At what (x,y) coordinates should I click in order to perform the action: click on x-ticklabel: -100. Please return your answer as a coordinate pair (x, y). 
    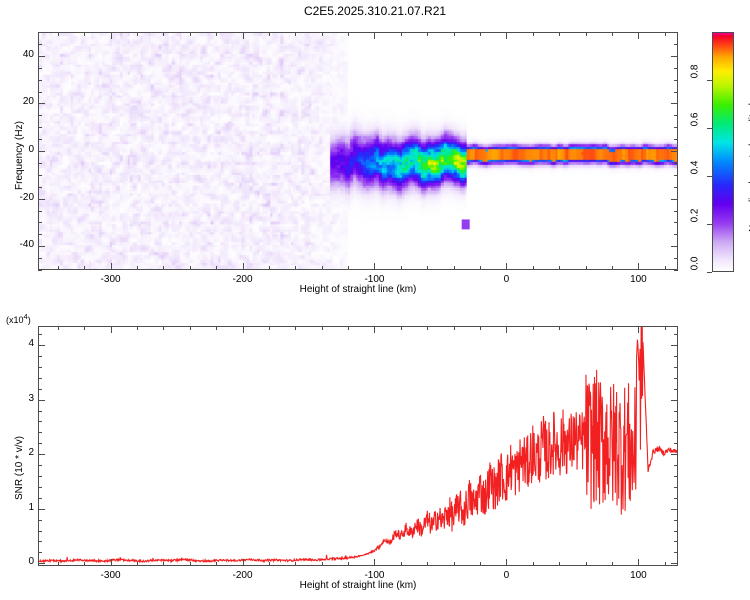
    Looking at the image, I should click on (374, 575).